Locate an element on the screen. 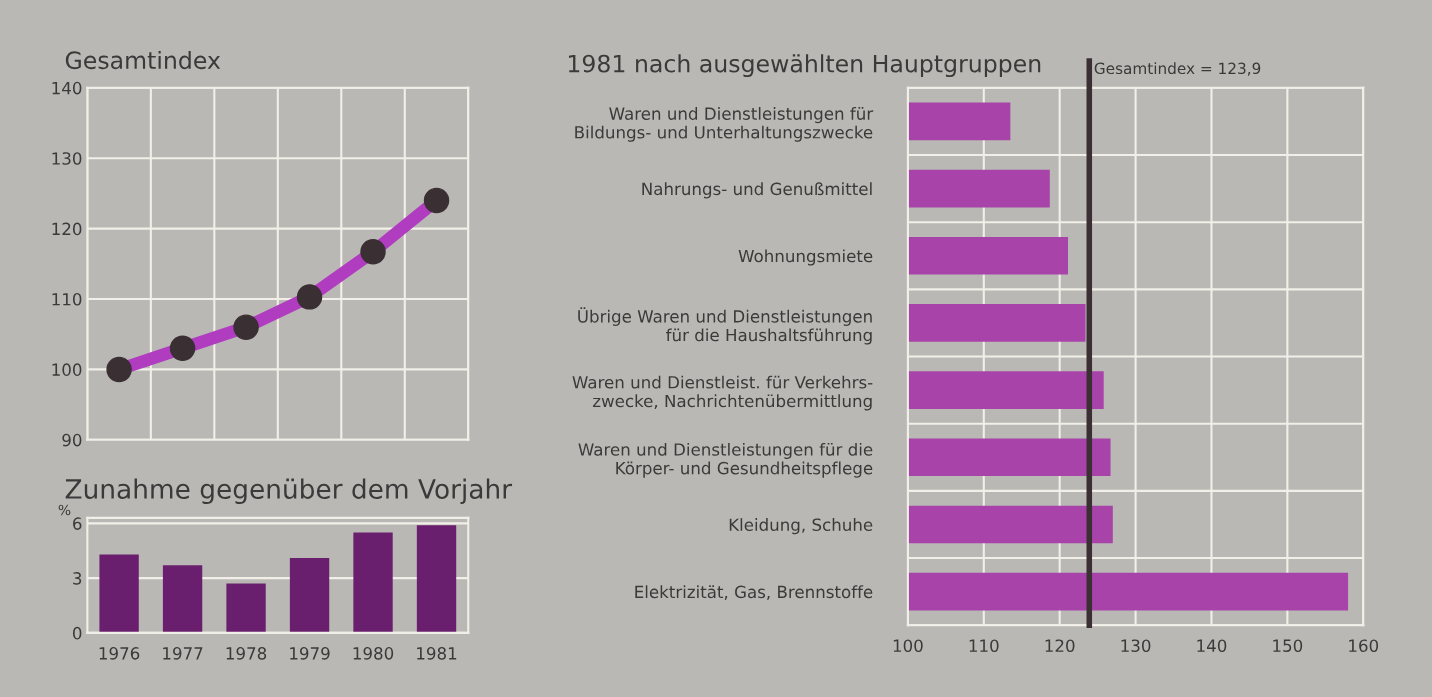 The image size is (1432, 697). y-tick-label: Übrige Waren und Dienstleistungen für die Haushaltsführung is located at coordinates (725, 326).